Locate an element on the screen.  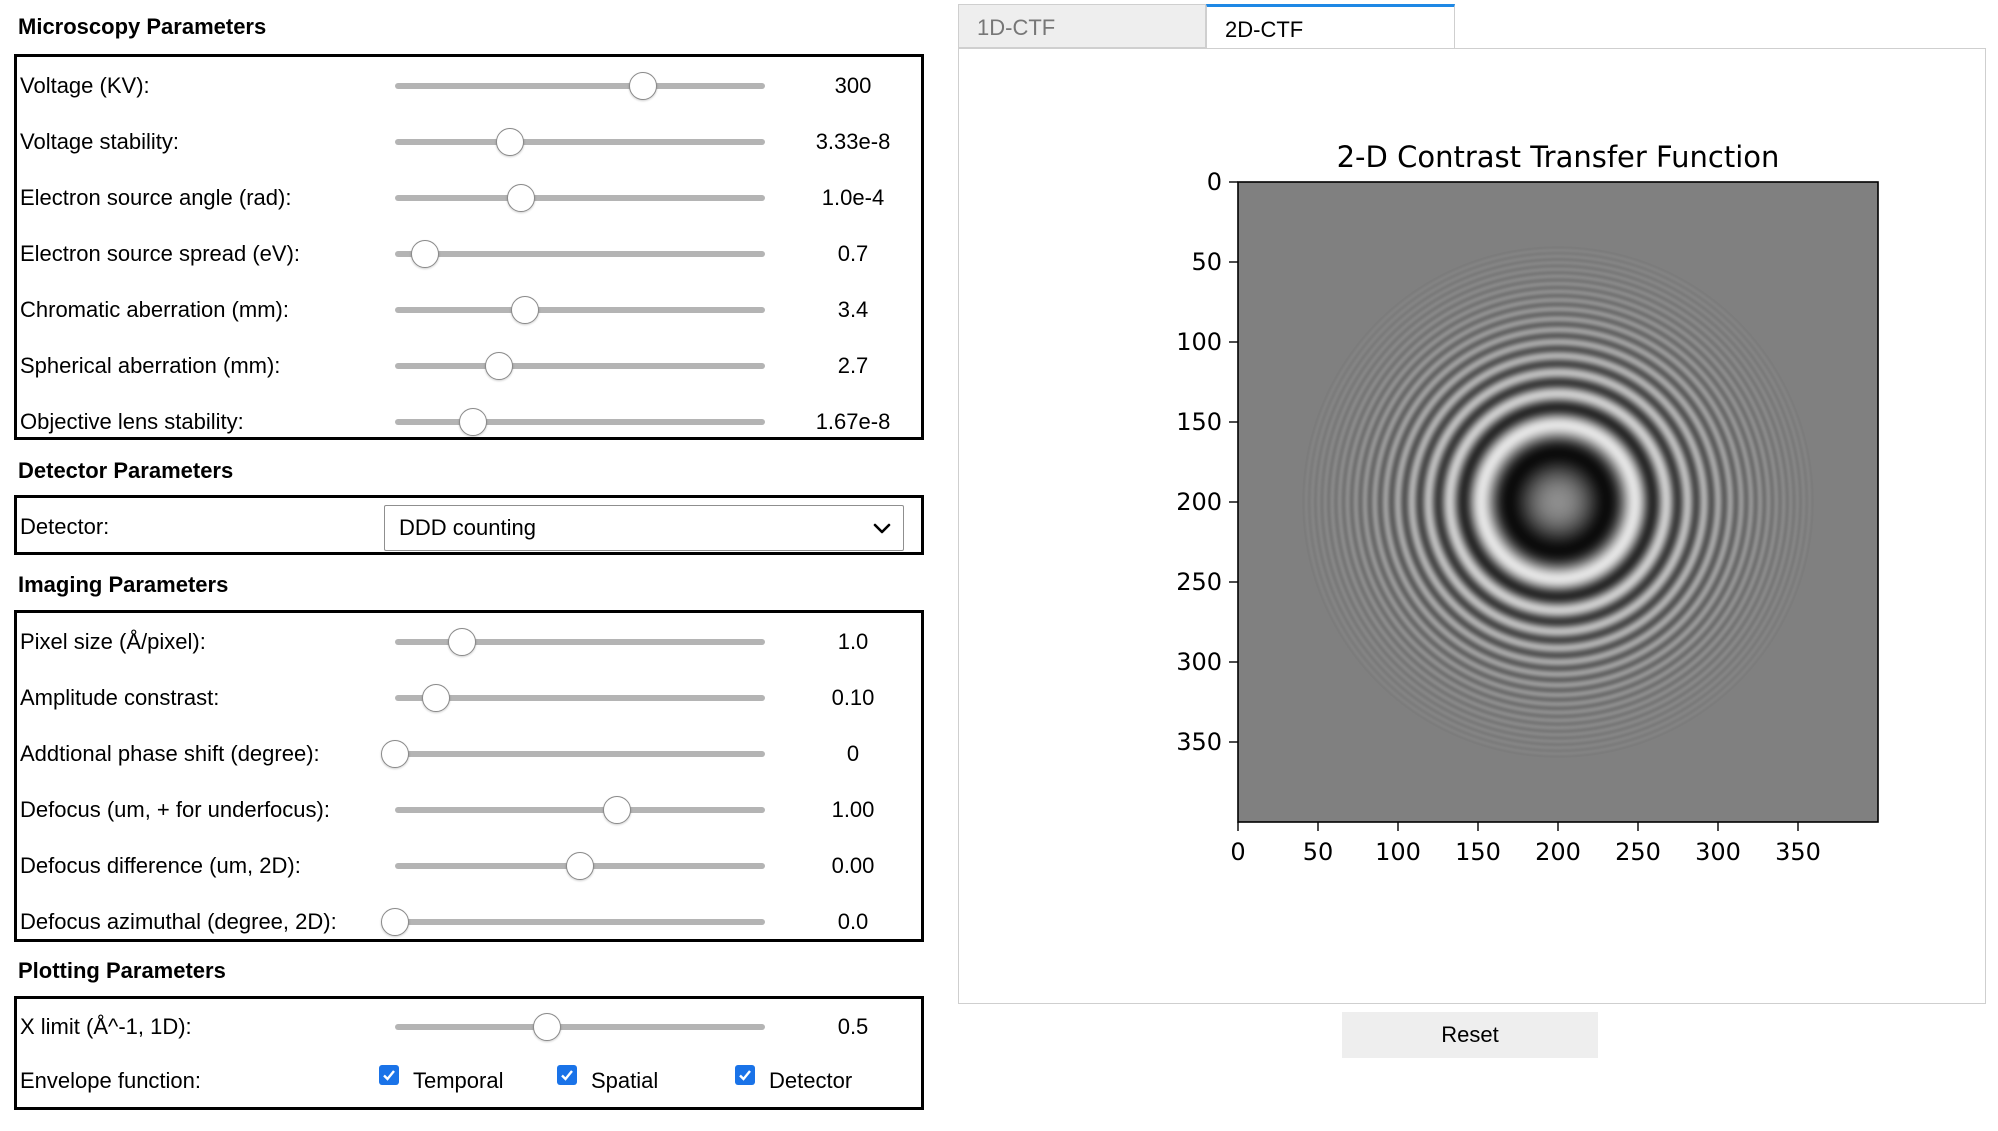
slider-label: Chromatic aberration (mm): is located at coordinates (154, 309).